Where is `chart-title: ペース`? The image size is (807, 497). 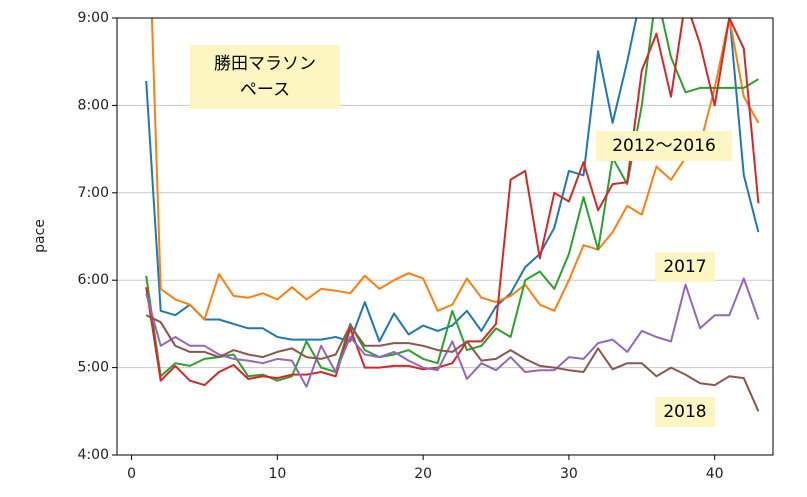 chart-title: ペース is located at coordinates (265, 90).